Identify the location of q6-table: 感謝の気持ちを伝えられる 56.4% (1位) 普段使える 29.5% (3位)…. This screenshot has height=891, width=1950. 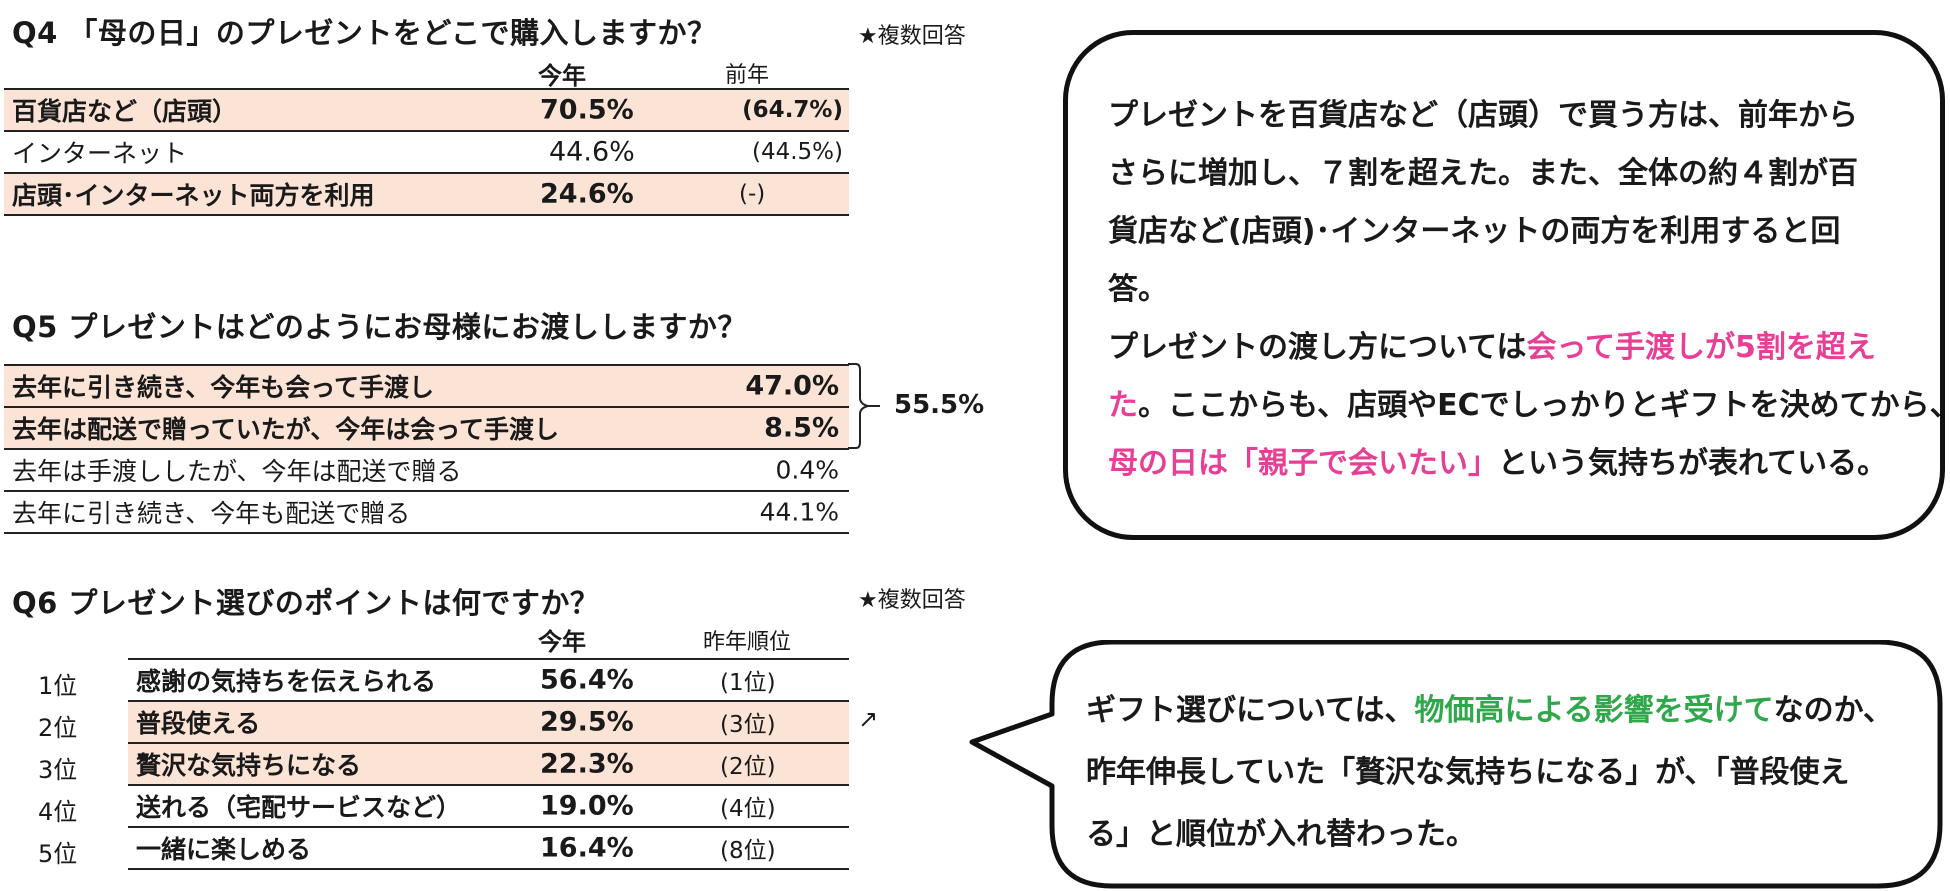
(488, 764).